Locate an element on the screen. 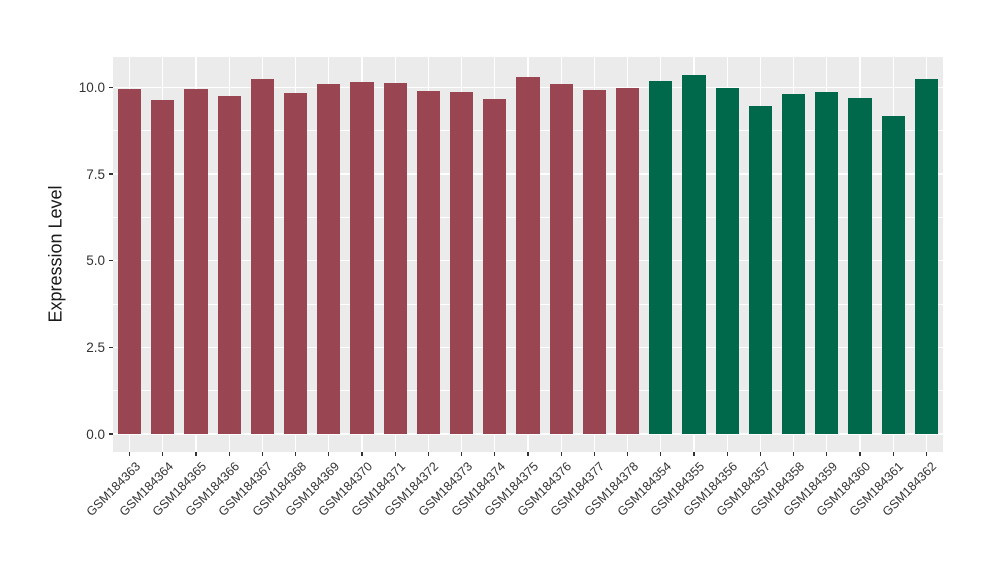 Image resolution: width=1000 pixels, height=580 pixels. bar-GSM184355 is located at coordinates (694, 254).